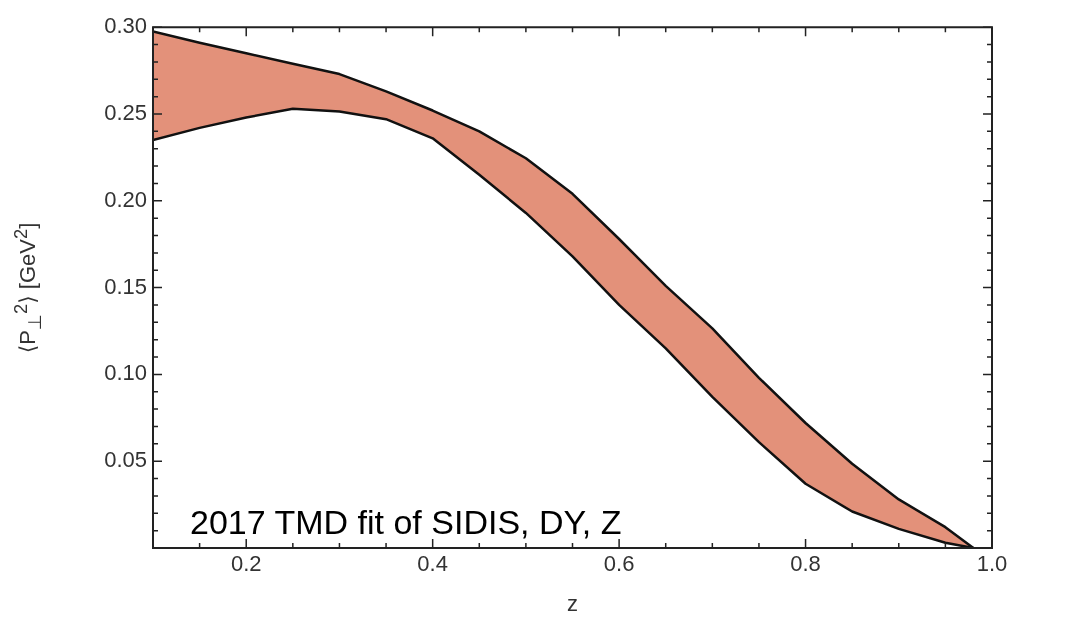  I want to click on x-tick-label: 0.2, so click(246, 564).